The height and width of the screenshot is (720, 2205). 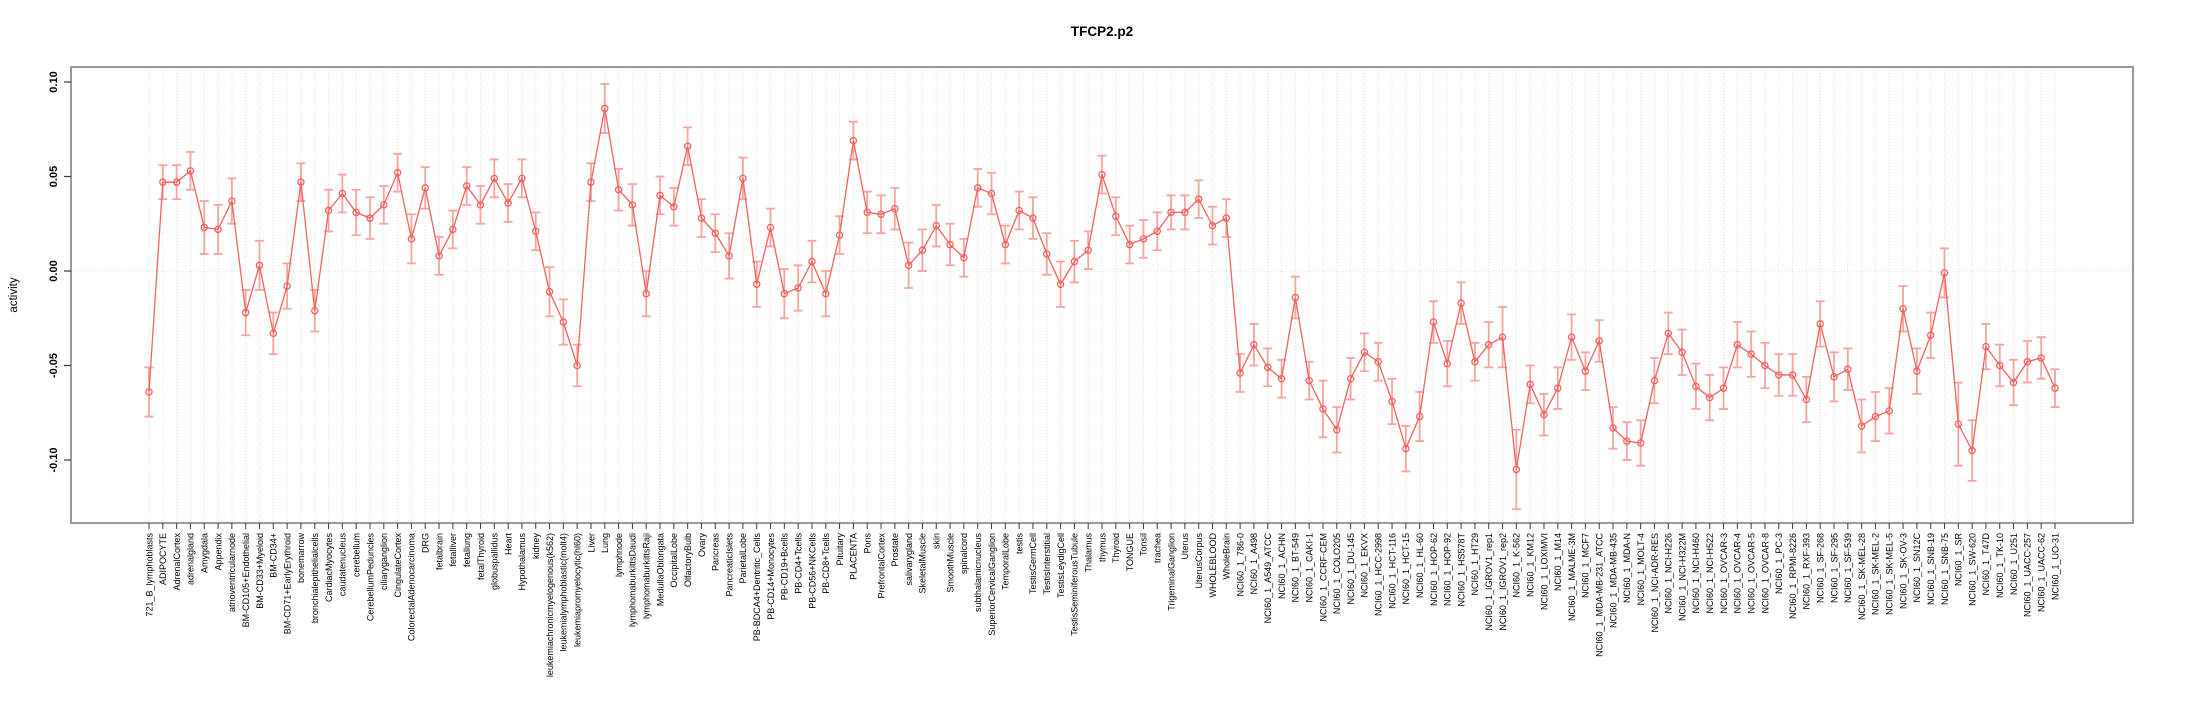 What do you see at coordinates (1530, 565) in the screenshot?
I see `x-category-label: NCI60_1_KM12` at bounding box center [1530, 565].